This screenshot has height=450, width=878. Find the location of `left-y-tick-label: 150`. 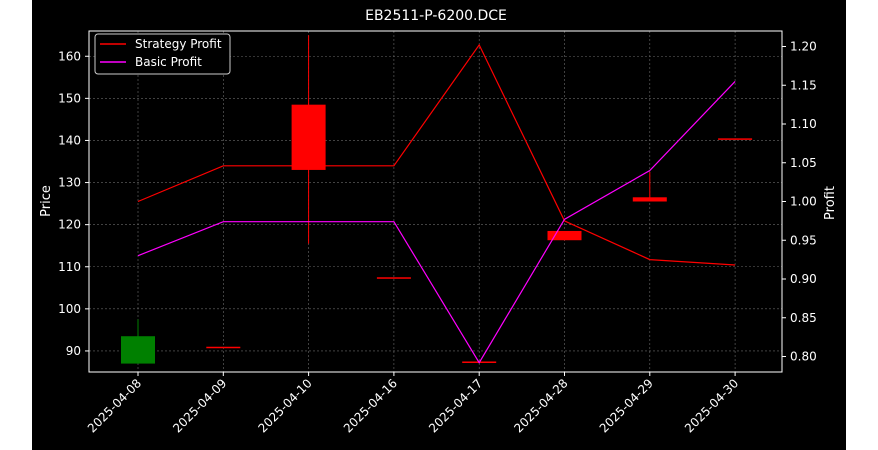

left-y-tick-label: 150 is located at coordinates (69, 98).